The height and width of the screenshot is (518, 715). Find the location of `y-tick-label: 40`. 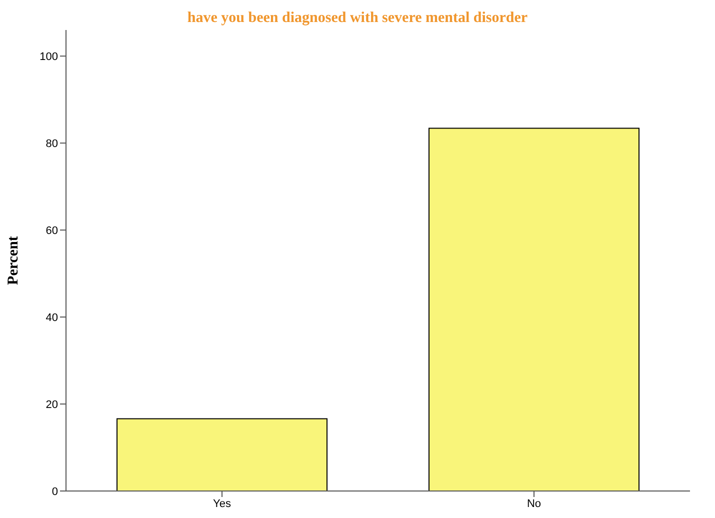

y-tick-label: 40 is located at coordinates (52, 318).